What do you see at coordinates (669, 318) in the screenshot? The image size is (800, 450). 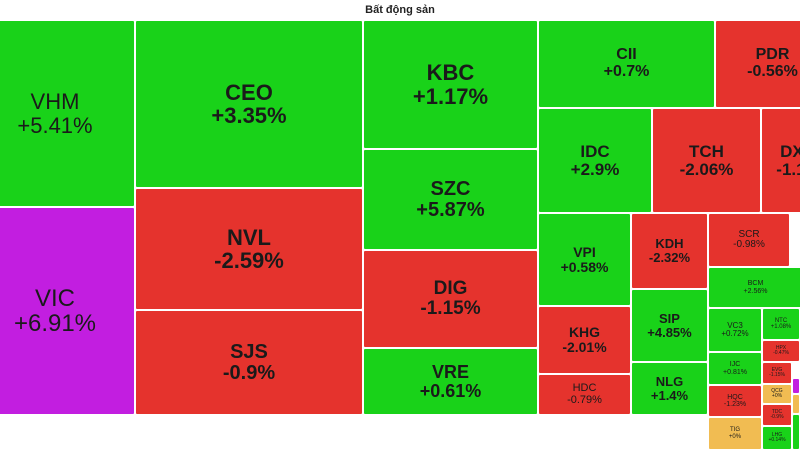 I see `tile-symbol: SIP` at bounding box center [669, 318].